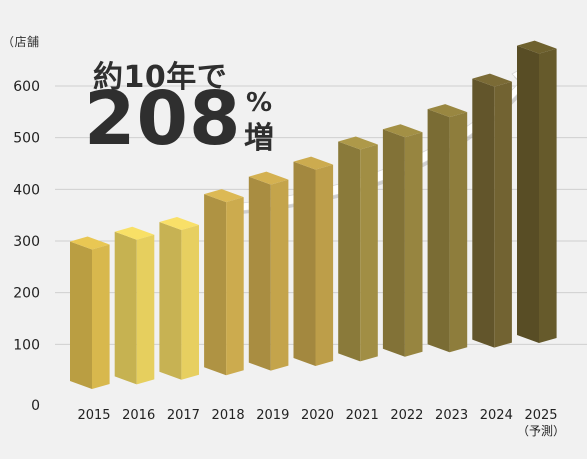 The width and height of the screenshot is (587, 459). Describe the element at coordinates (26, 87) in the screenshot. I see `y-tick-label: 600` at that location.